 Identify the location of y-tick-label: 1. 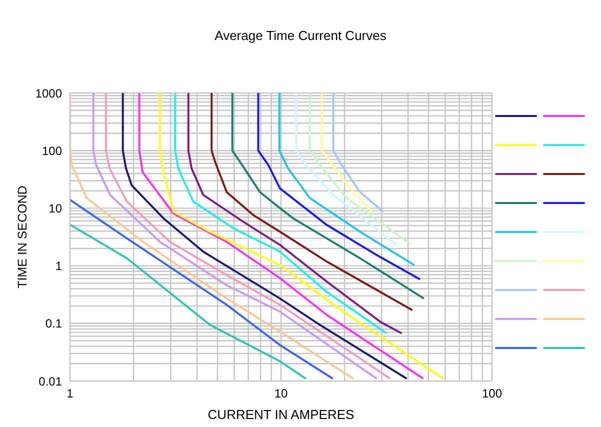
(58, 266).